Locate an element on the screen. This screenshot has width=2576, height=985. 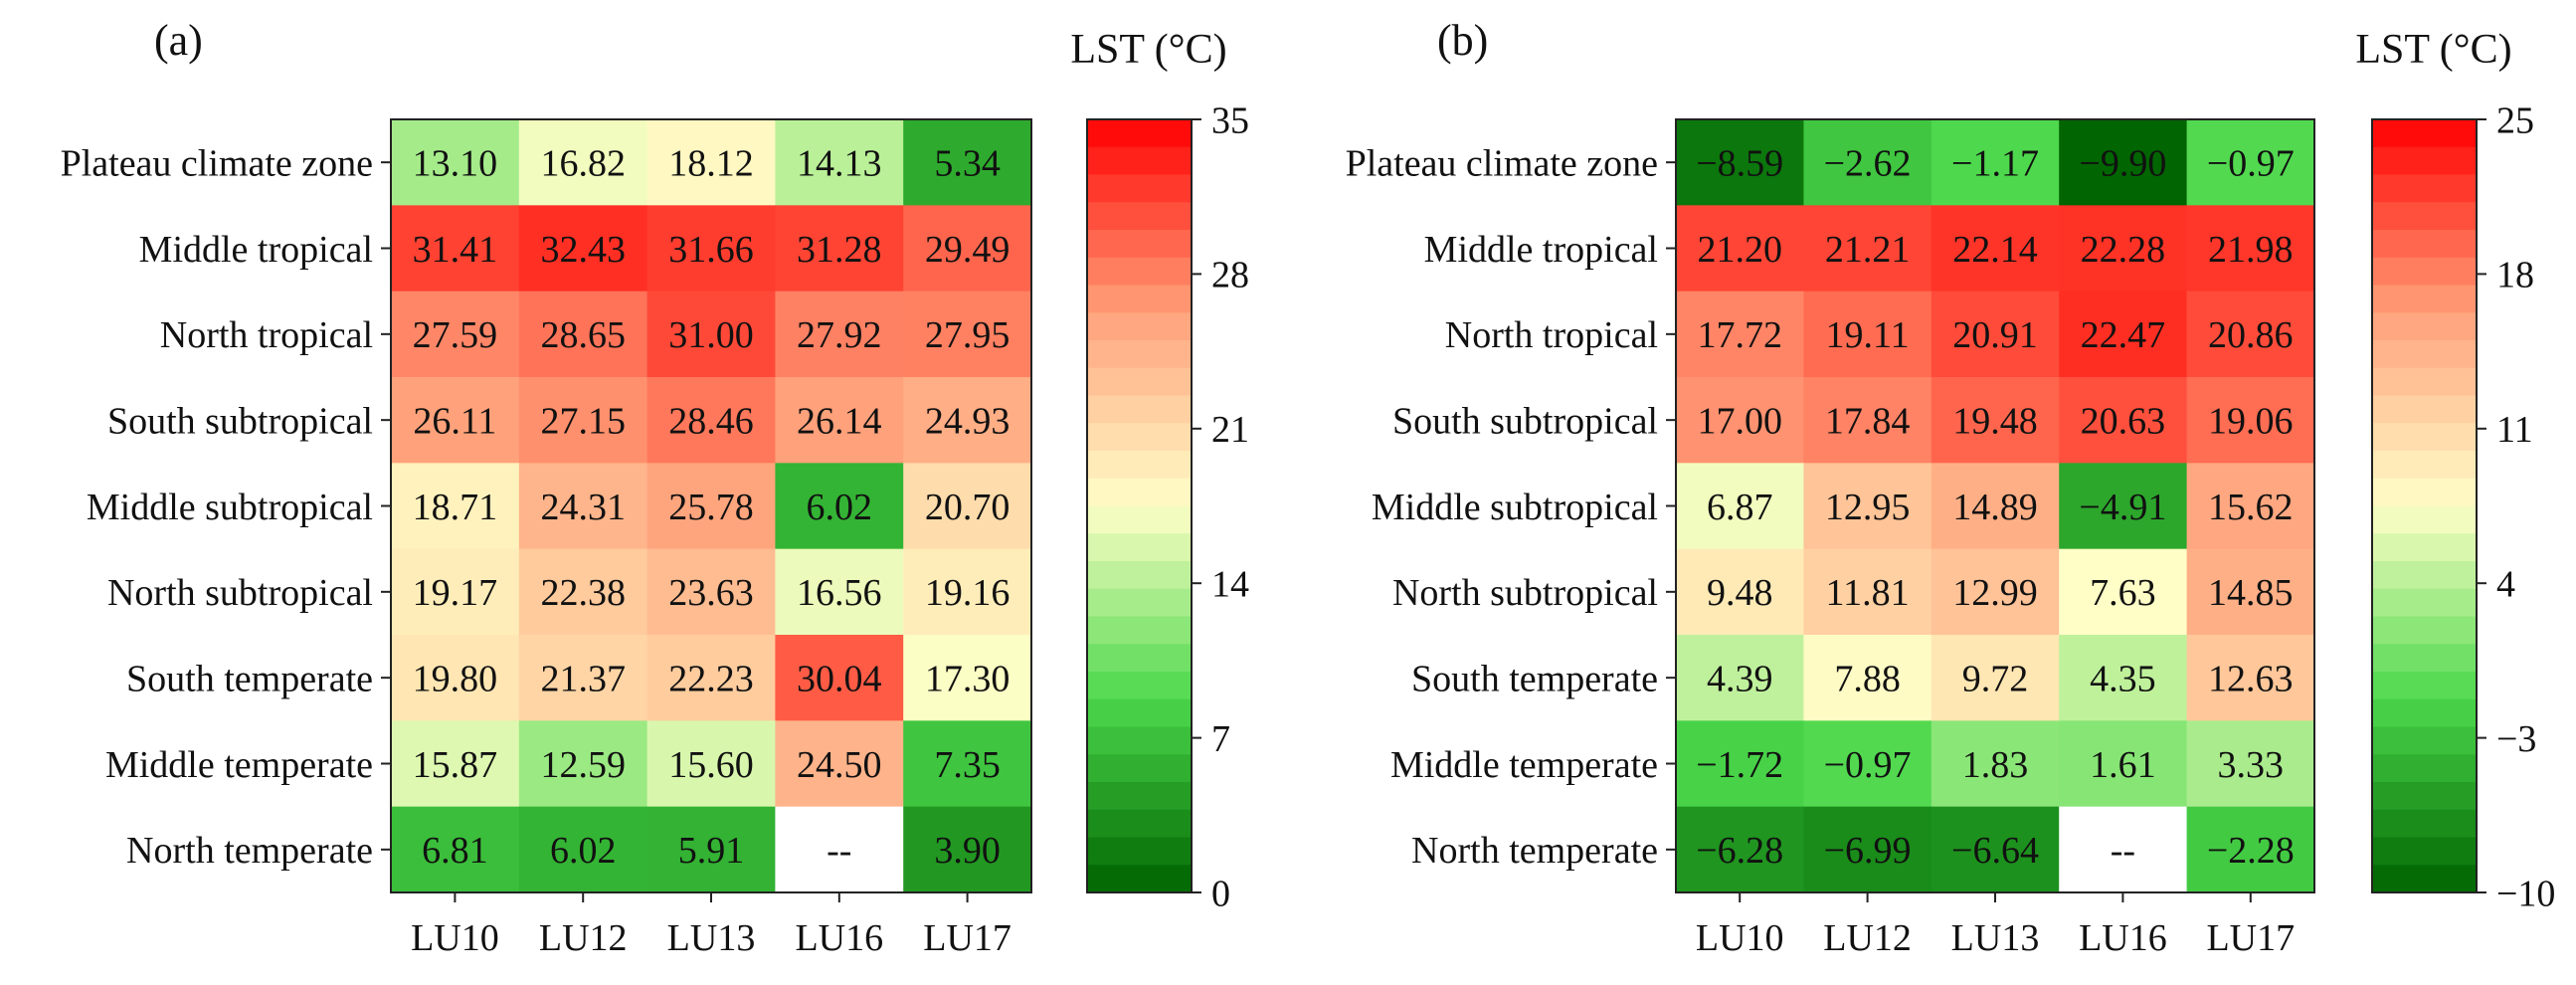
cell-value-label: 14.13 is located at coordinates (839, 163).